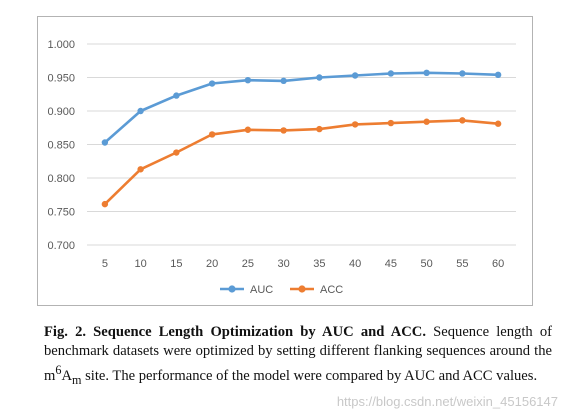 This screenshot has width=568, height=413. I want to click on x-tick-label: 50, so click(427, 264).